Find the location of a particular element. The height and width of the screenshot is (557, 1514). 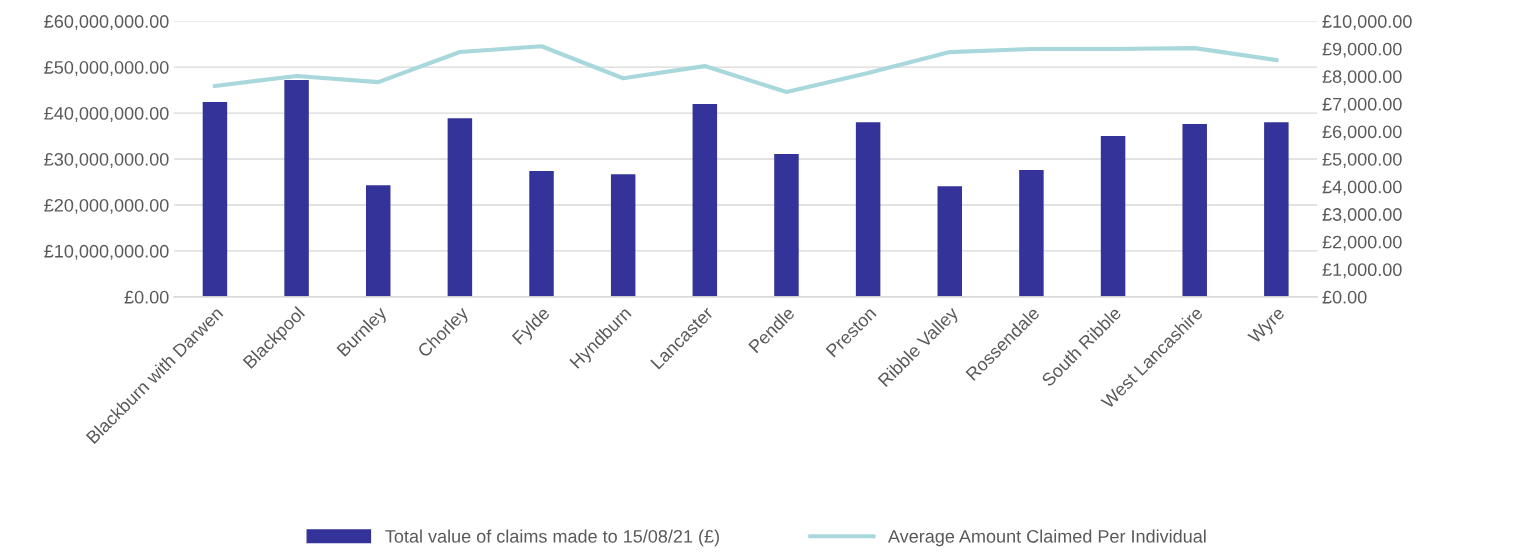

y2-tick-label: £9,000.00 is located at coordinates (1362, 50).